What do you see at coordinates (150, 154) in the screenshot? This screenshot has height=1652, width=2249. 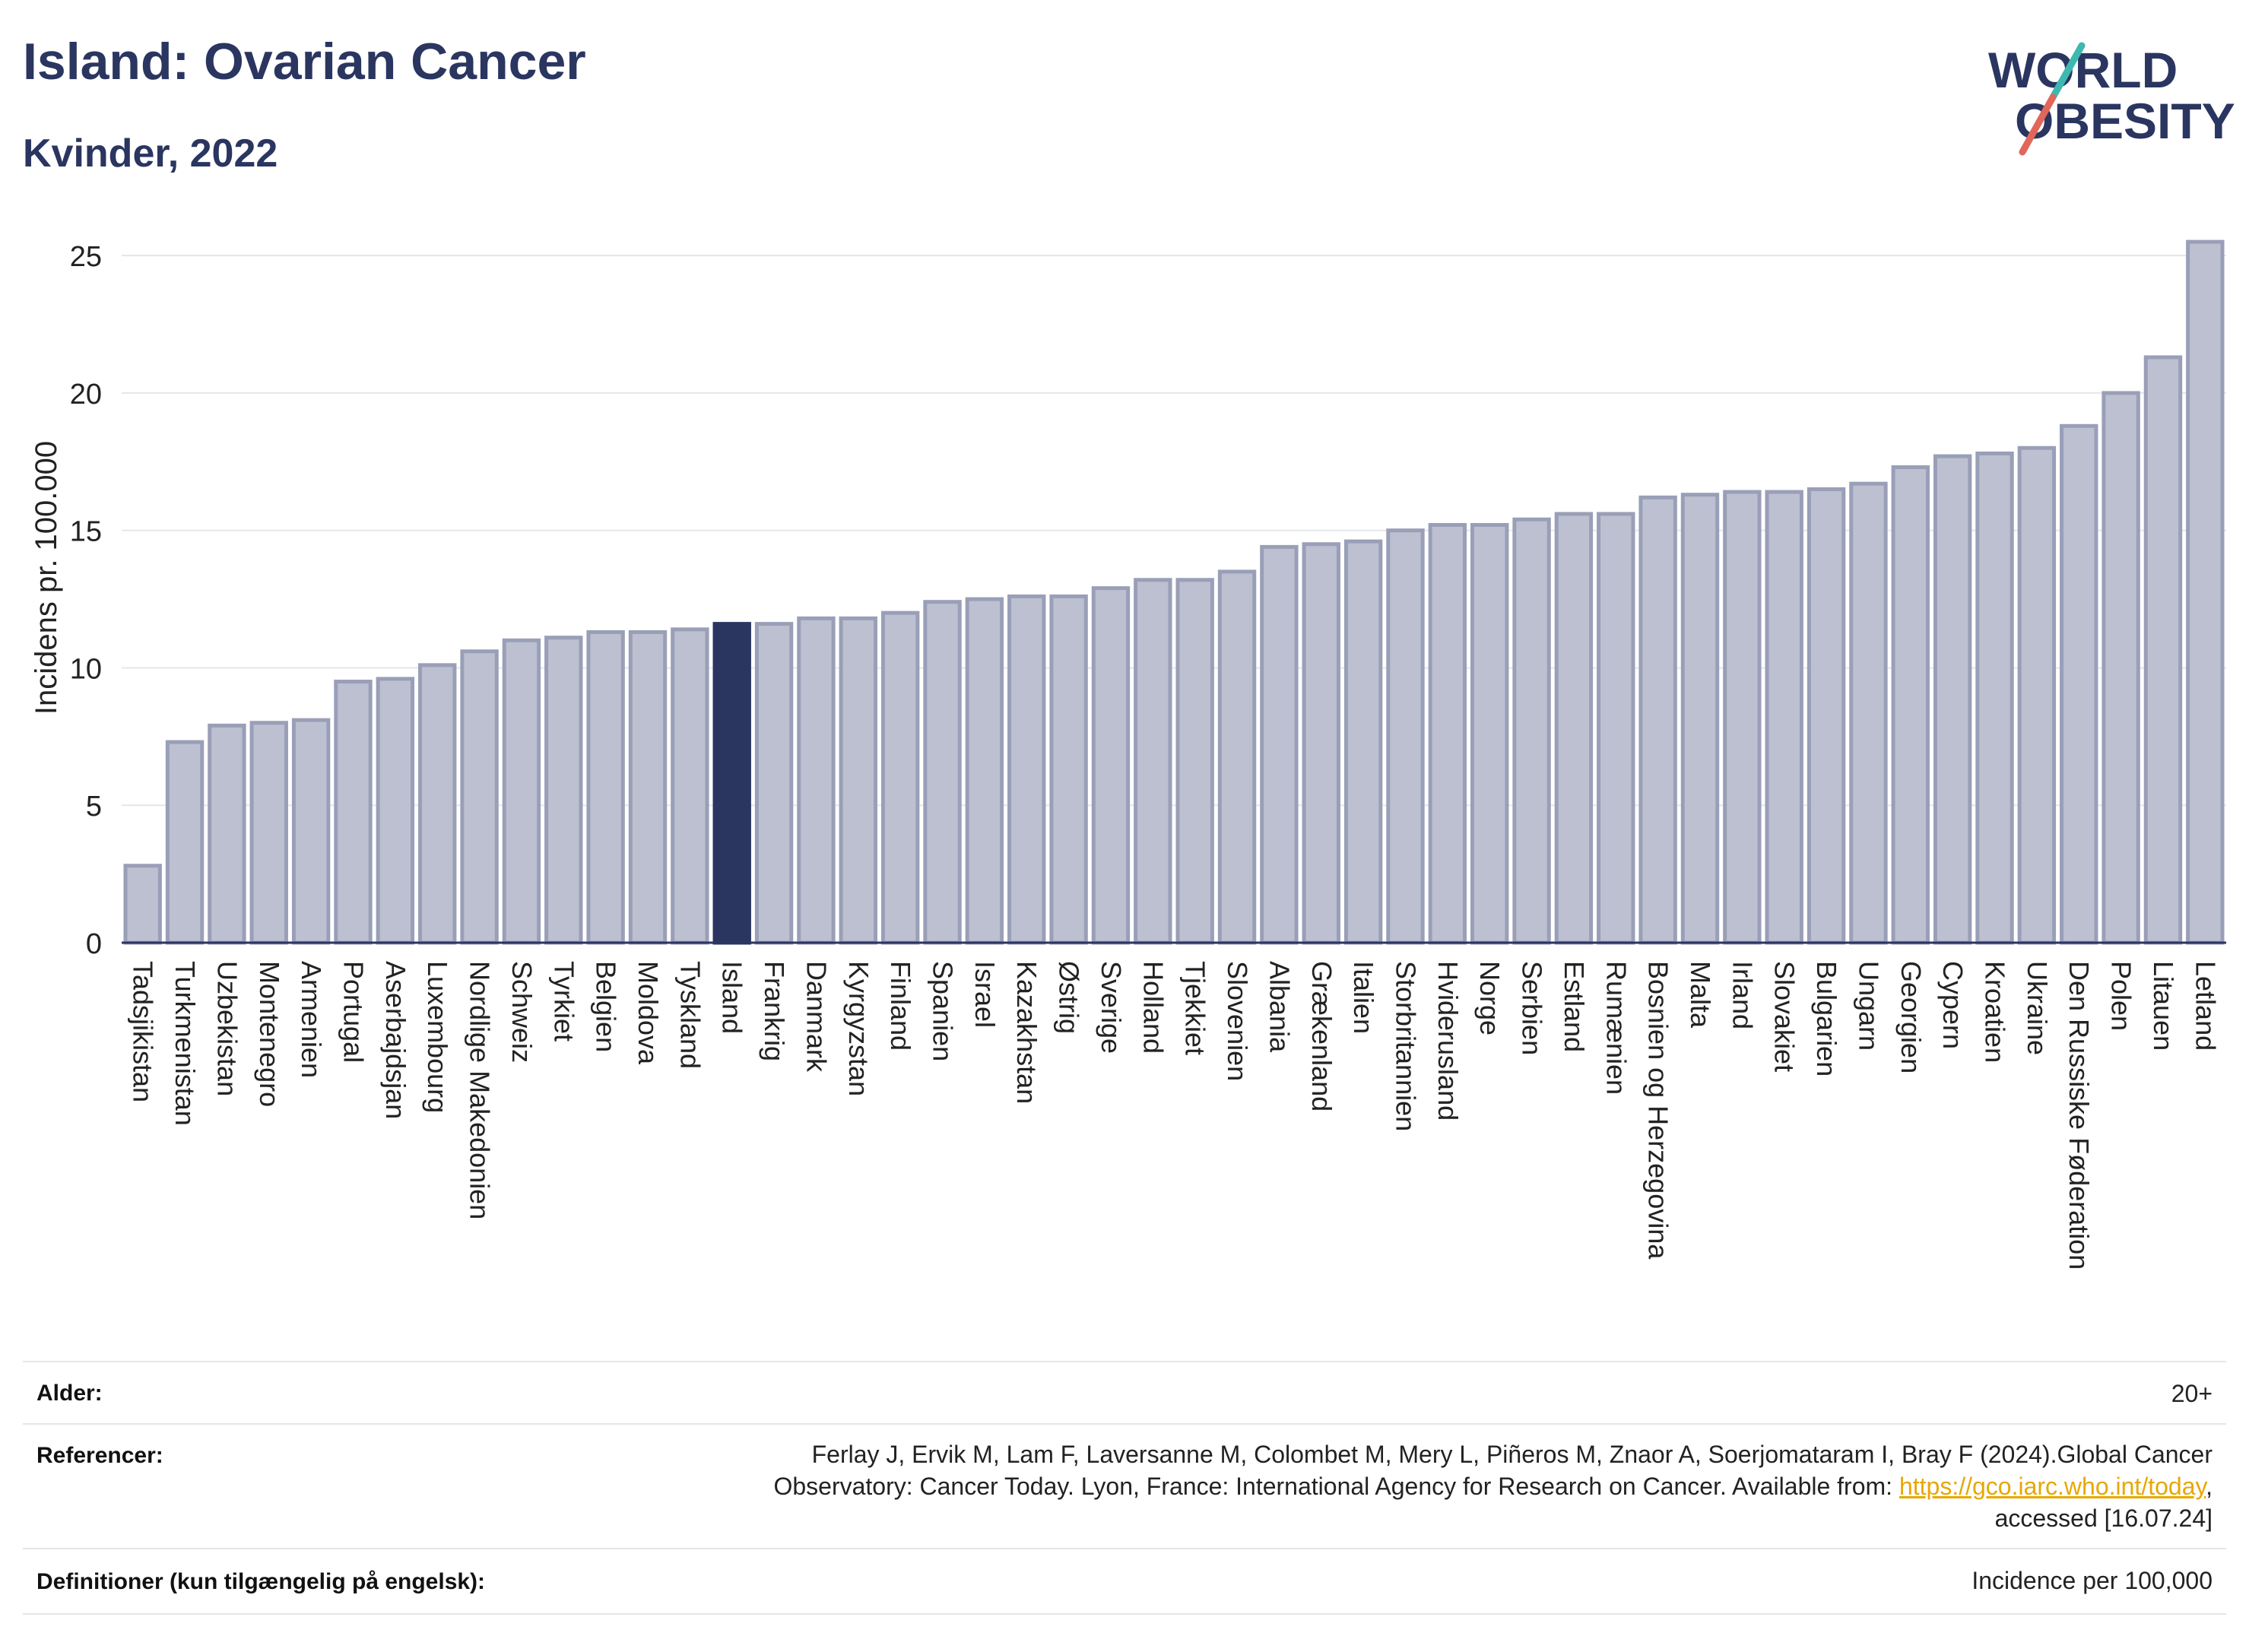 I see `page-subtitle: Kvinder, 2022` at bounding box center [150, 154].